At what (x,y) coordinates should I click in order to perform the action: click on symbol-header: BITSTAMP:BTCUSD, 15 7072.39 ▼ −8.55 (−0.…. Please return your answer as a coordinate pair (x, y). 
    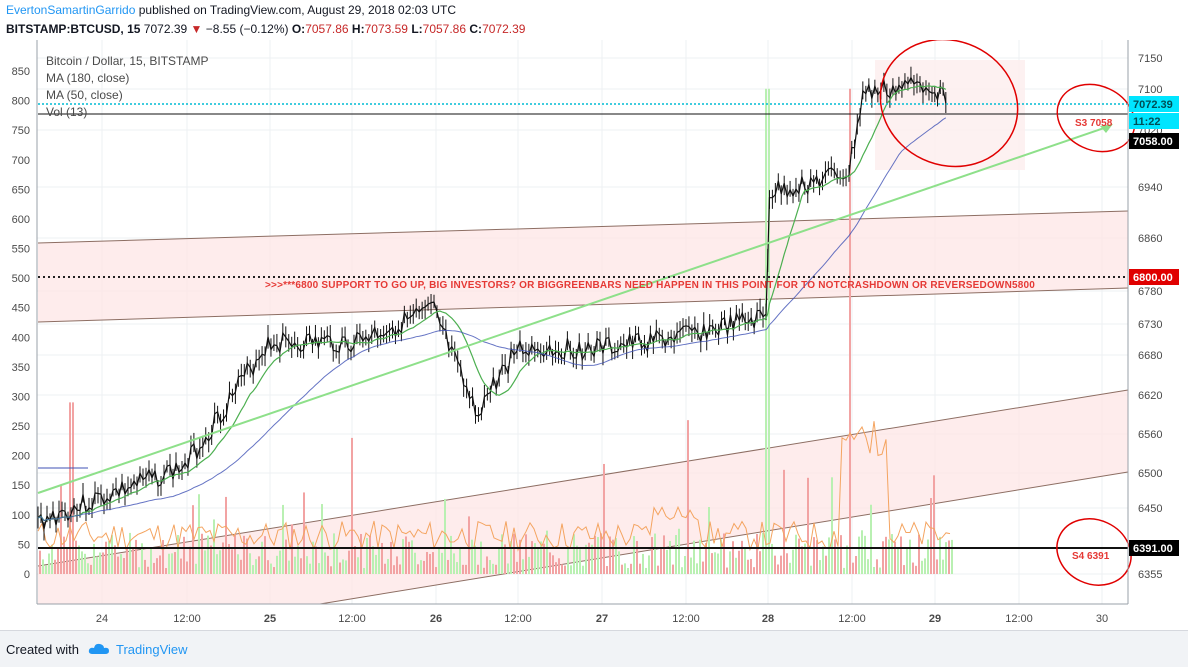
    Looking at the image, I should click on (265, 29).